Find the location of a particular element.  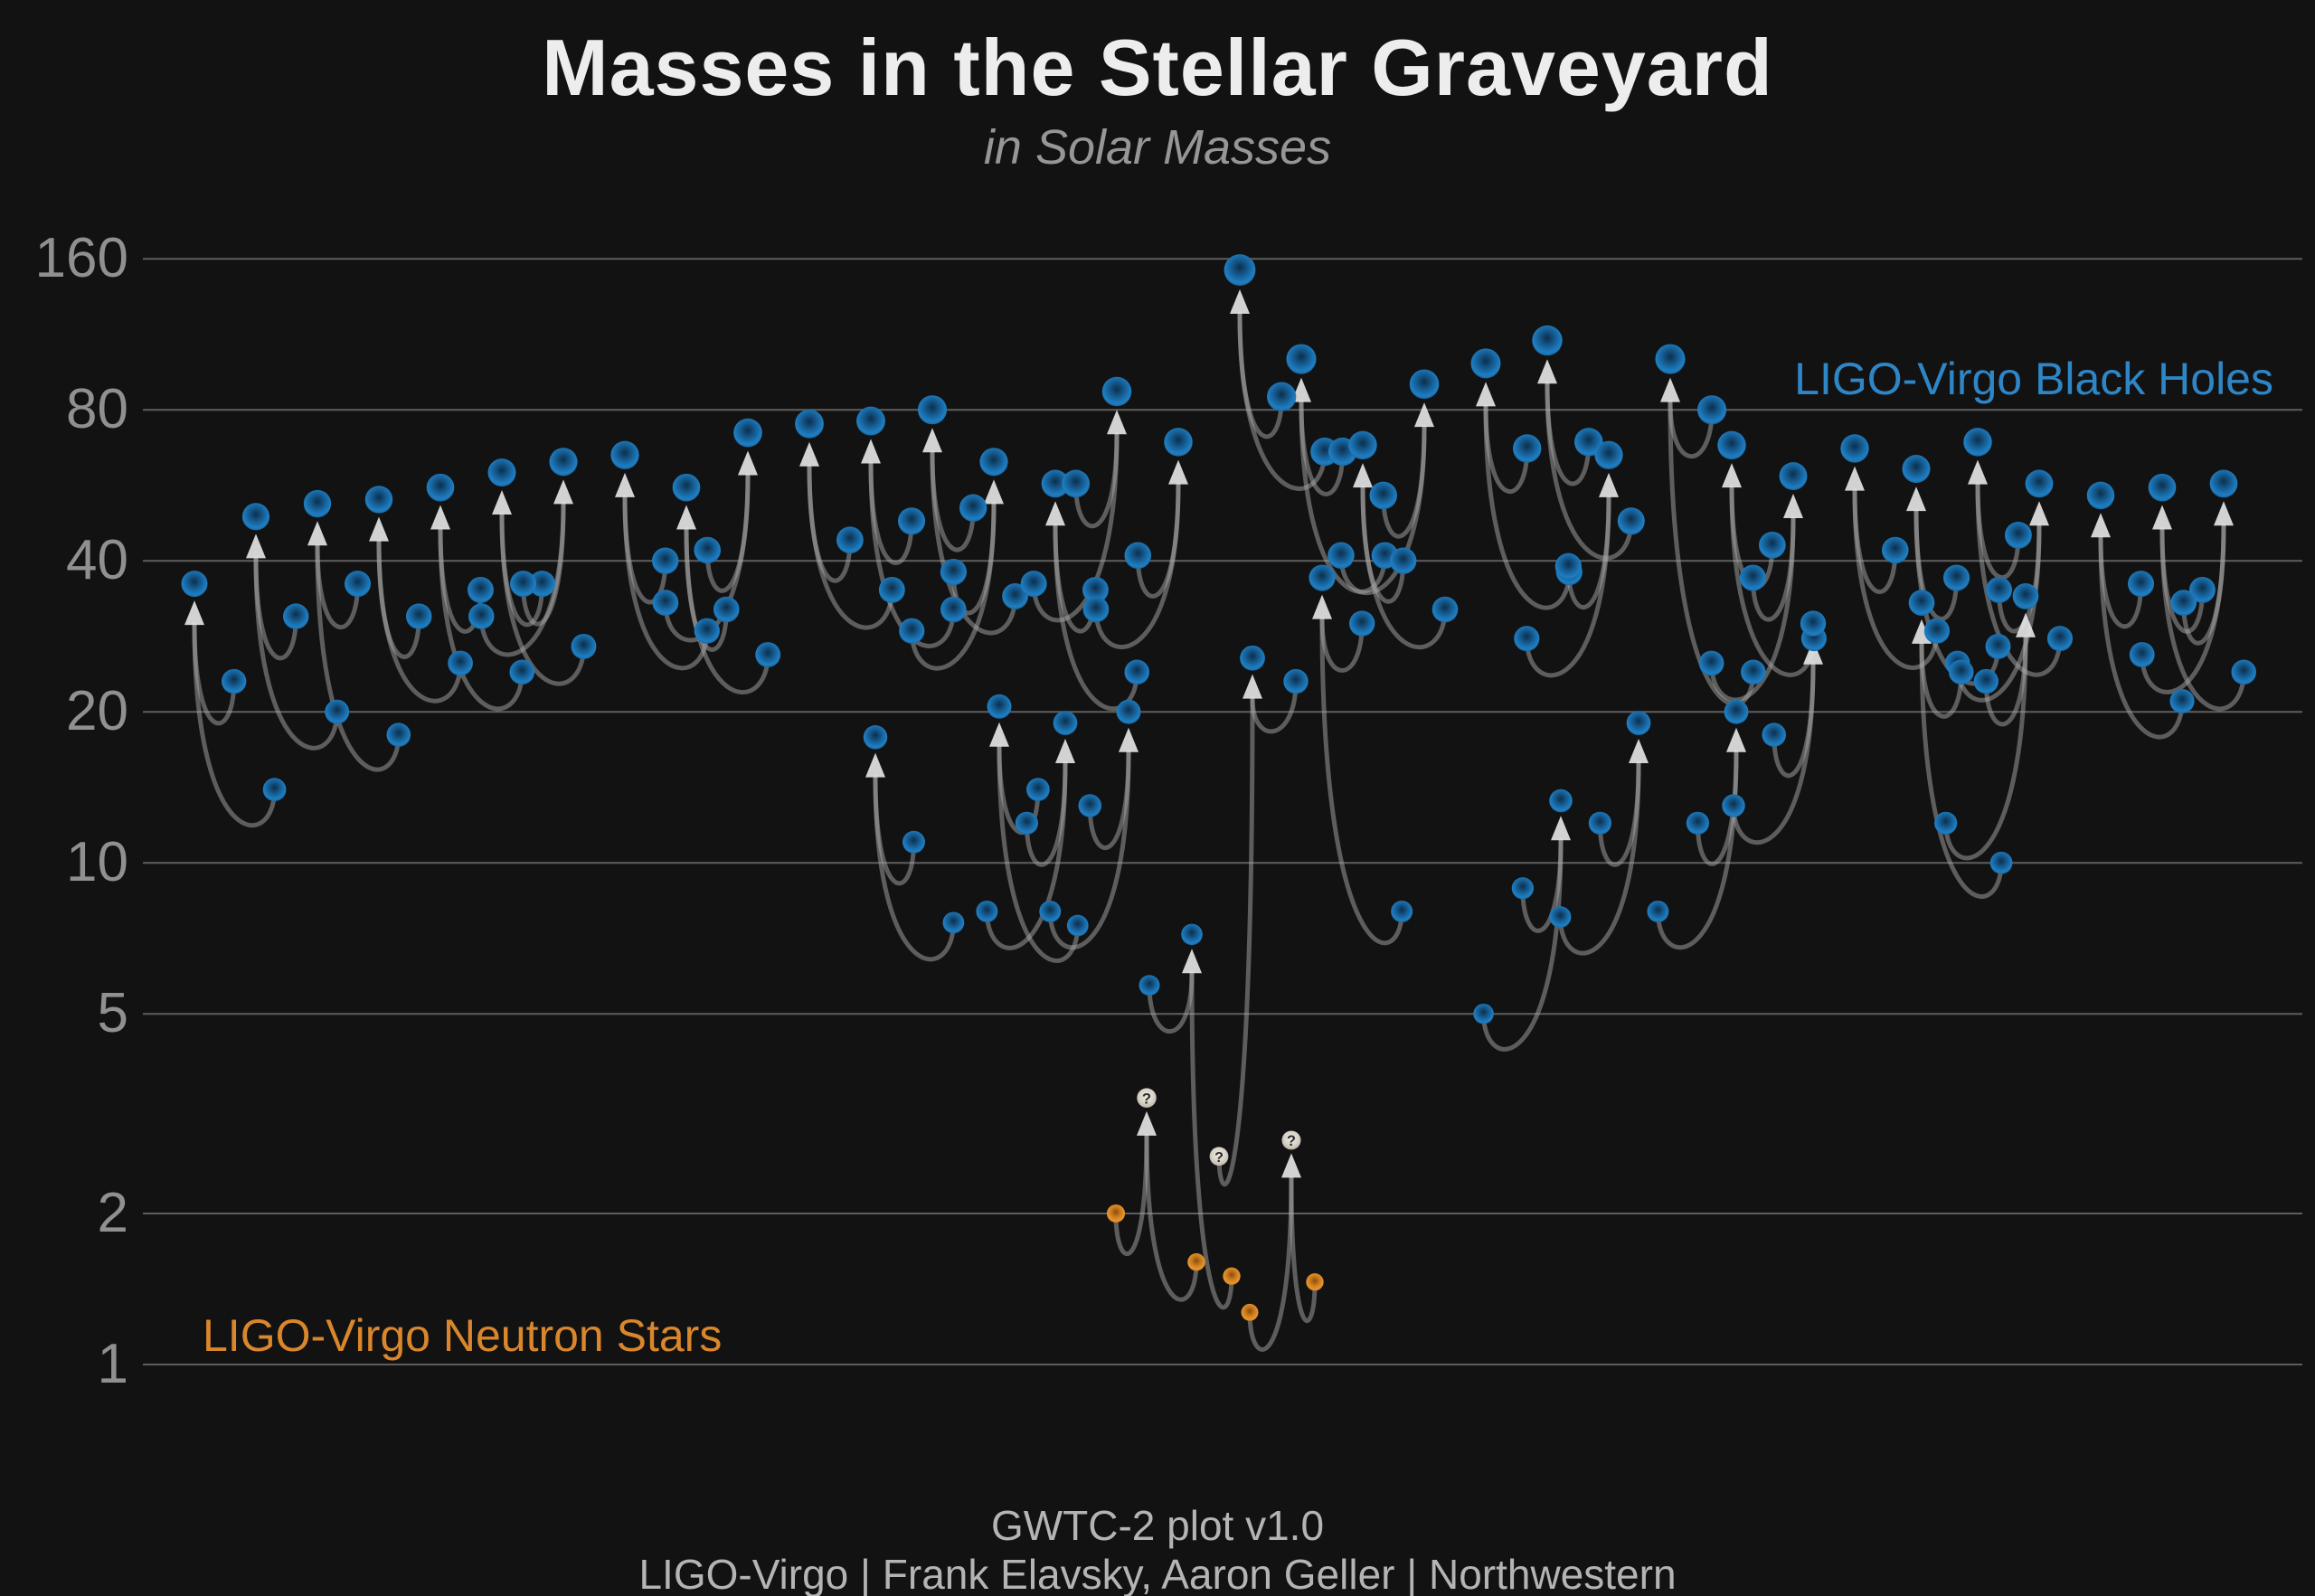

y-tick-label: 10 is located at coordinates (97, 863).